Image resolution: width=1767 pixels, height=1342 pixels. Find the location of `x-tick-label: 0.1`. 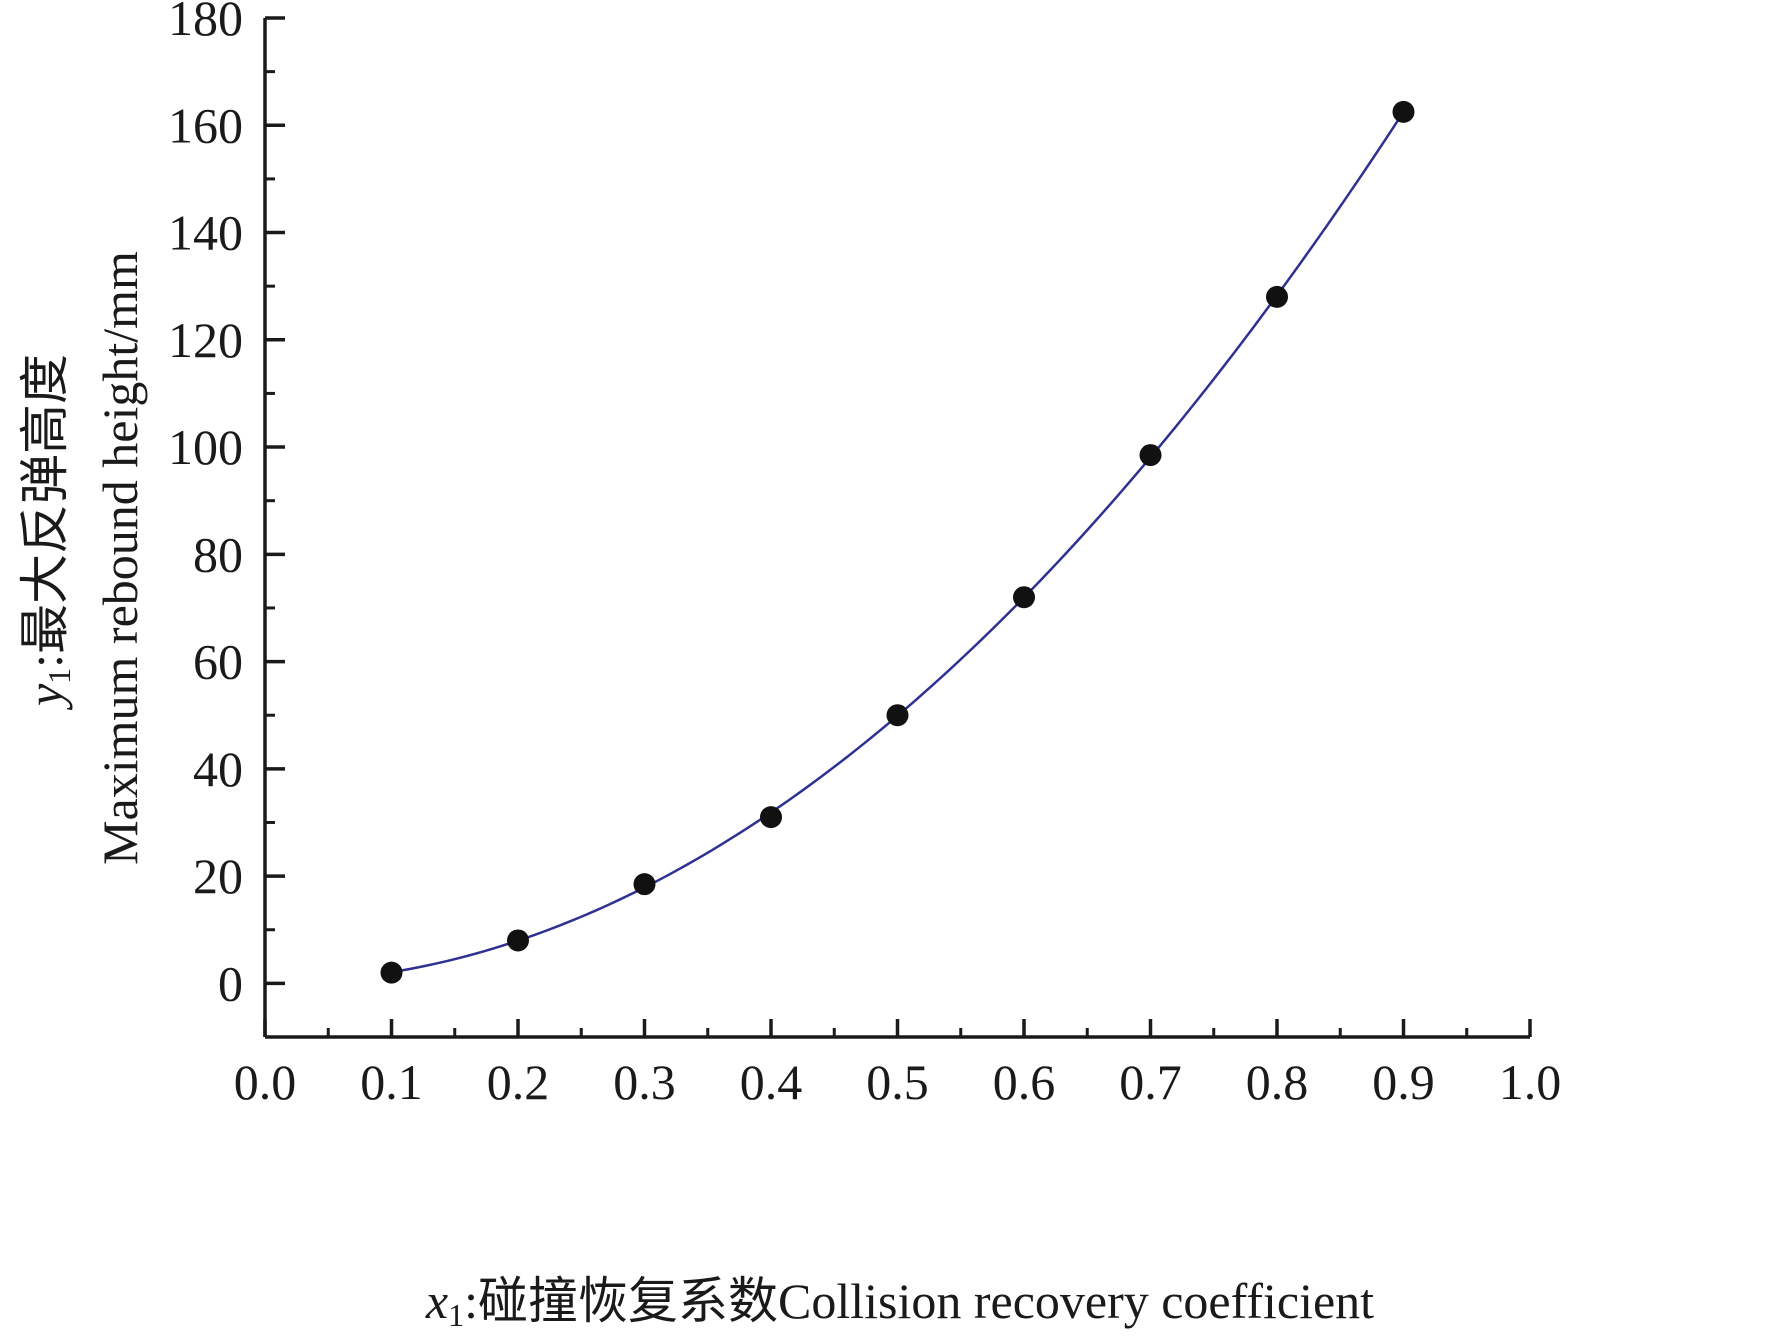

x-tick-label: 0.1 is located at coordinates (391, 1082).